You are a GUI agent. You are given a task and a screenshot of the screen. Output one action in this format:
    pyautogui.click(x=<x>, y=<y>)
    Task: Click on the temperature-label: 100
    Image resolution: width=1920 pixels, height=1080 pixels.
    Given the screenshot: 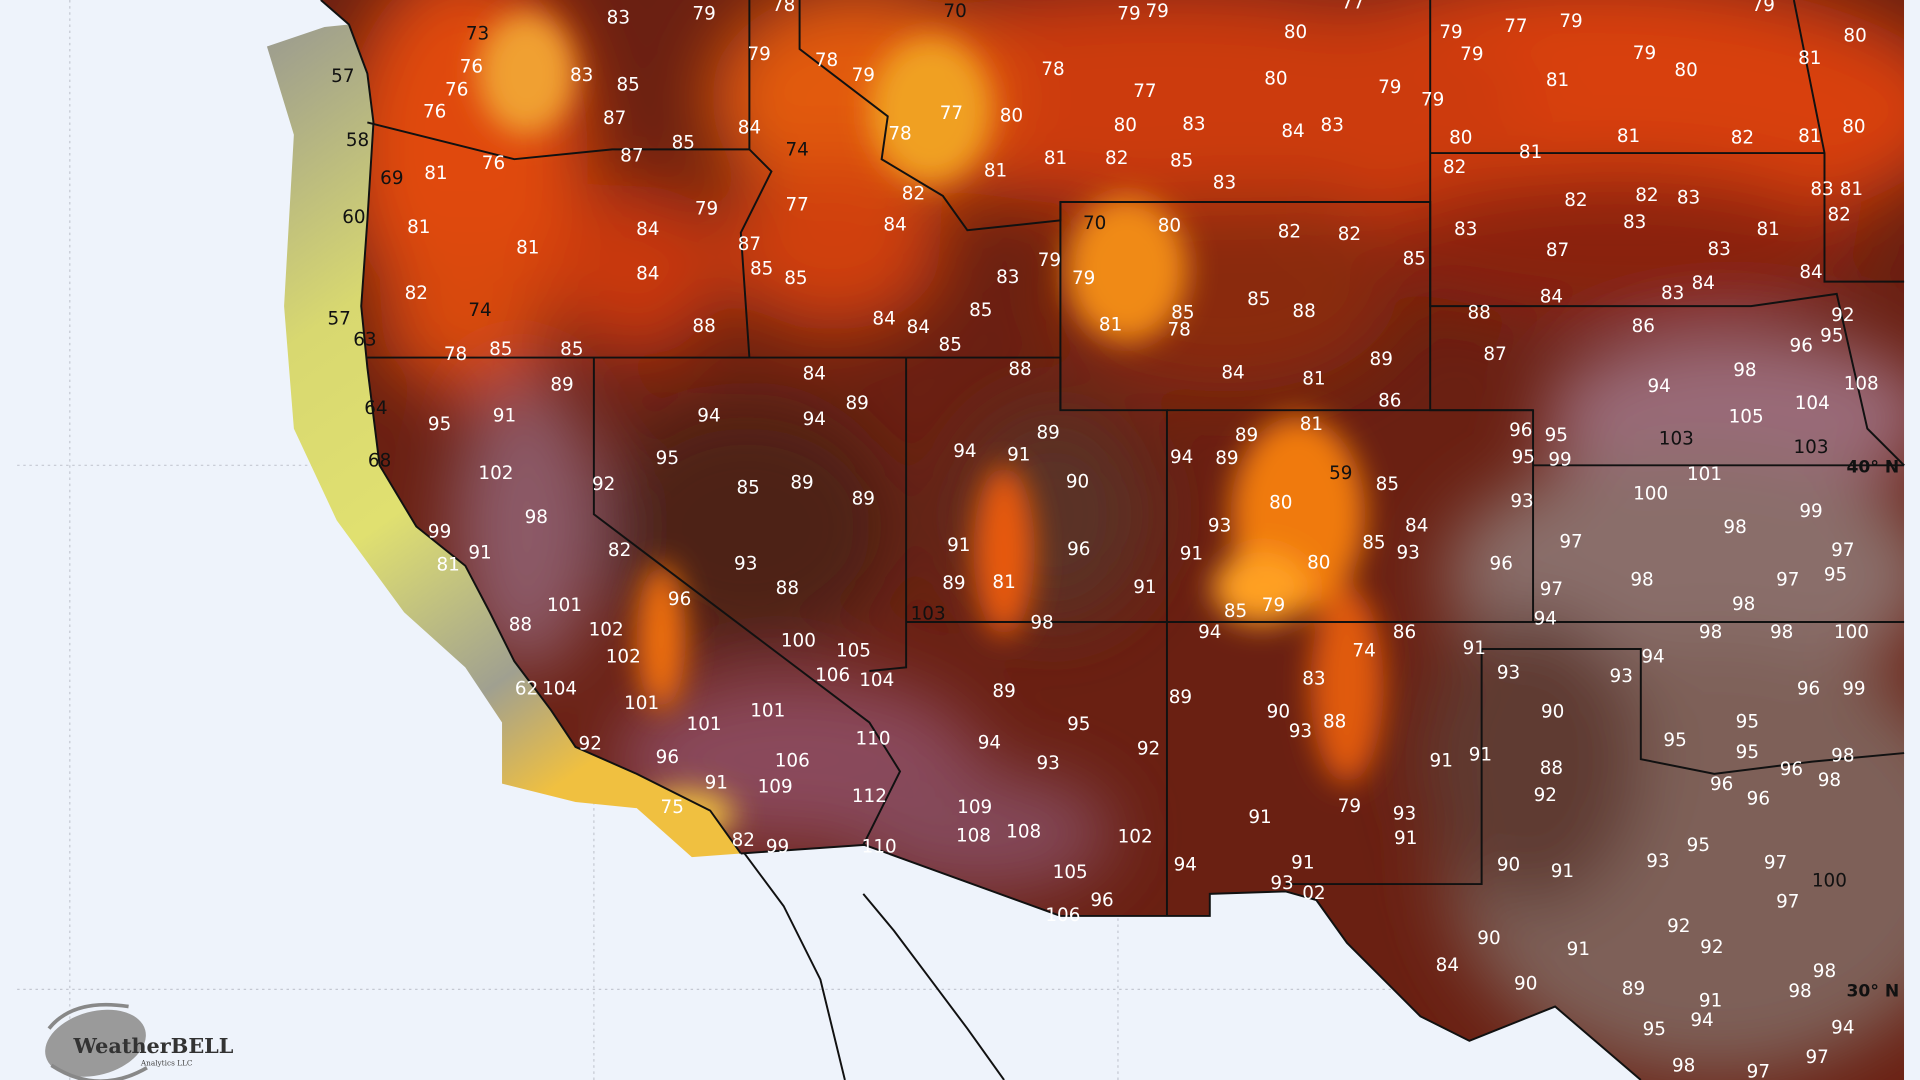 What is the action you would take?
    pyautogui.click(x=1650, y=494)
    